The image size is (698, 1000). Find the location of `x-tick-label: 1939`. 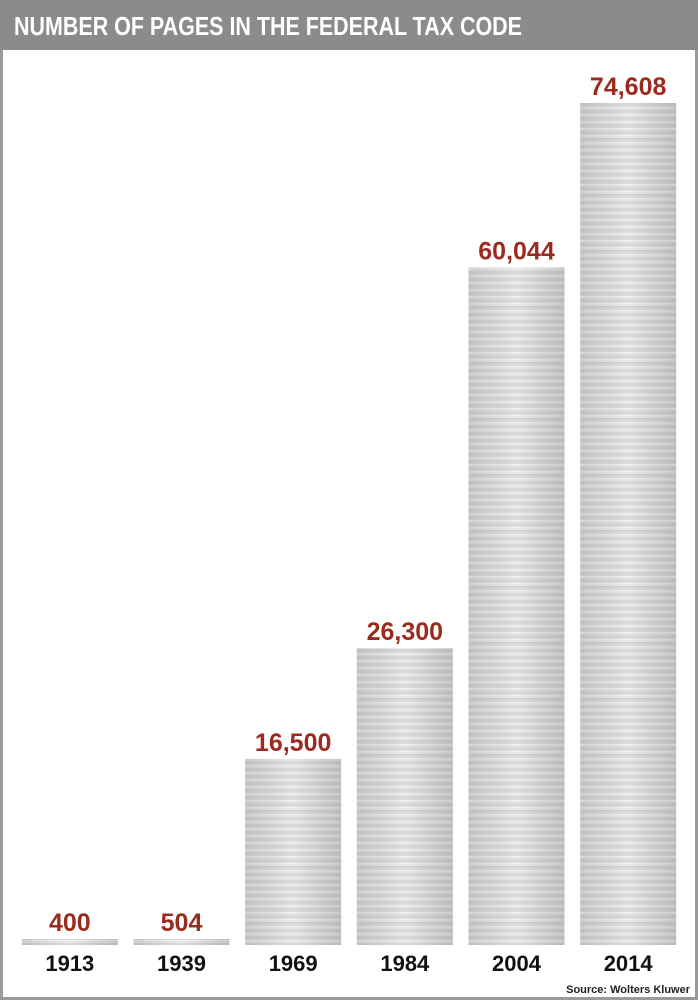

x-tick-label: 1939 is located at coordinates (181, 963).